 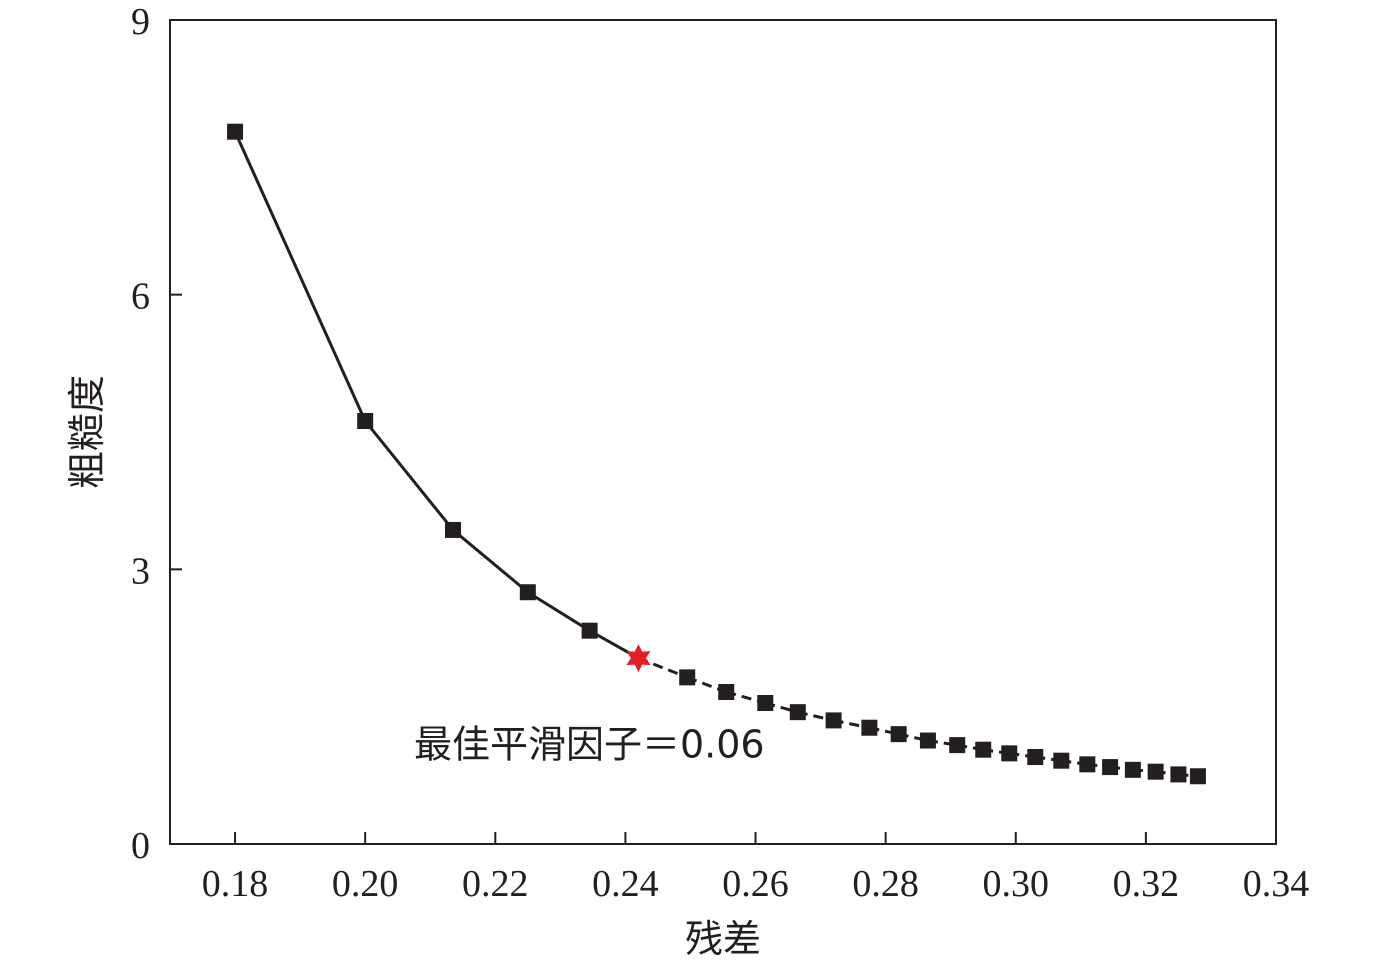 What do you see at coordinates (140, 297) in the screenshot?
I see `y-tick-label: 6` at bounding box center [140, 297].